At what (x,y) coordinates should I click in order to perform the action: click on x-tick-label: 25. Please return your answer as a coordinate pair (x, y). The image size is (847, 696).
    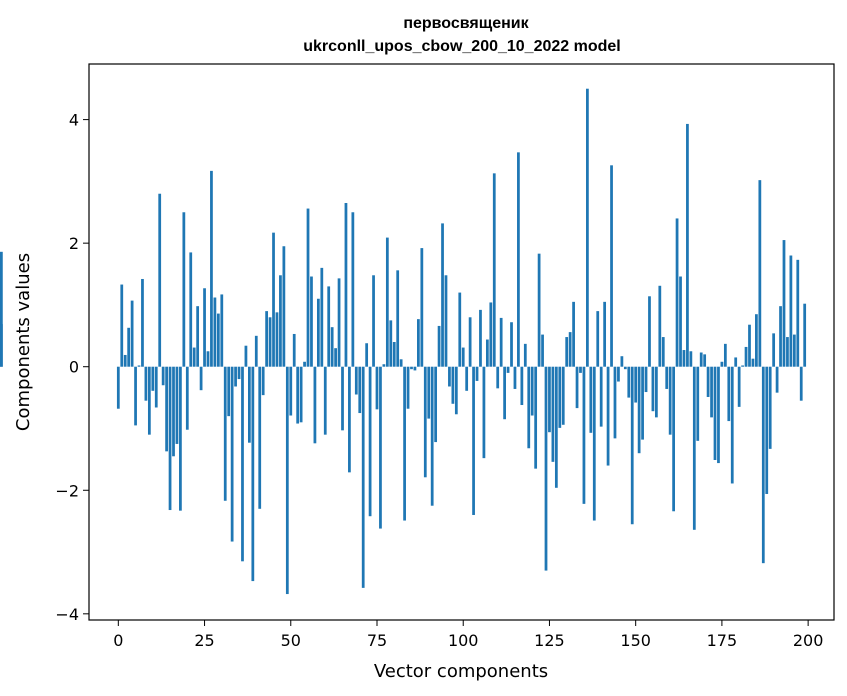
    Looking at the image, I should click on (204, 640).